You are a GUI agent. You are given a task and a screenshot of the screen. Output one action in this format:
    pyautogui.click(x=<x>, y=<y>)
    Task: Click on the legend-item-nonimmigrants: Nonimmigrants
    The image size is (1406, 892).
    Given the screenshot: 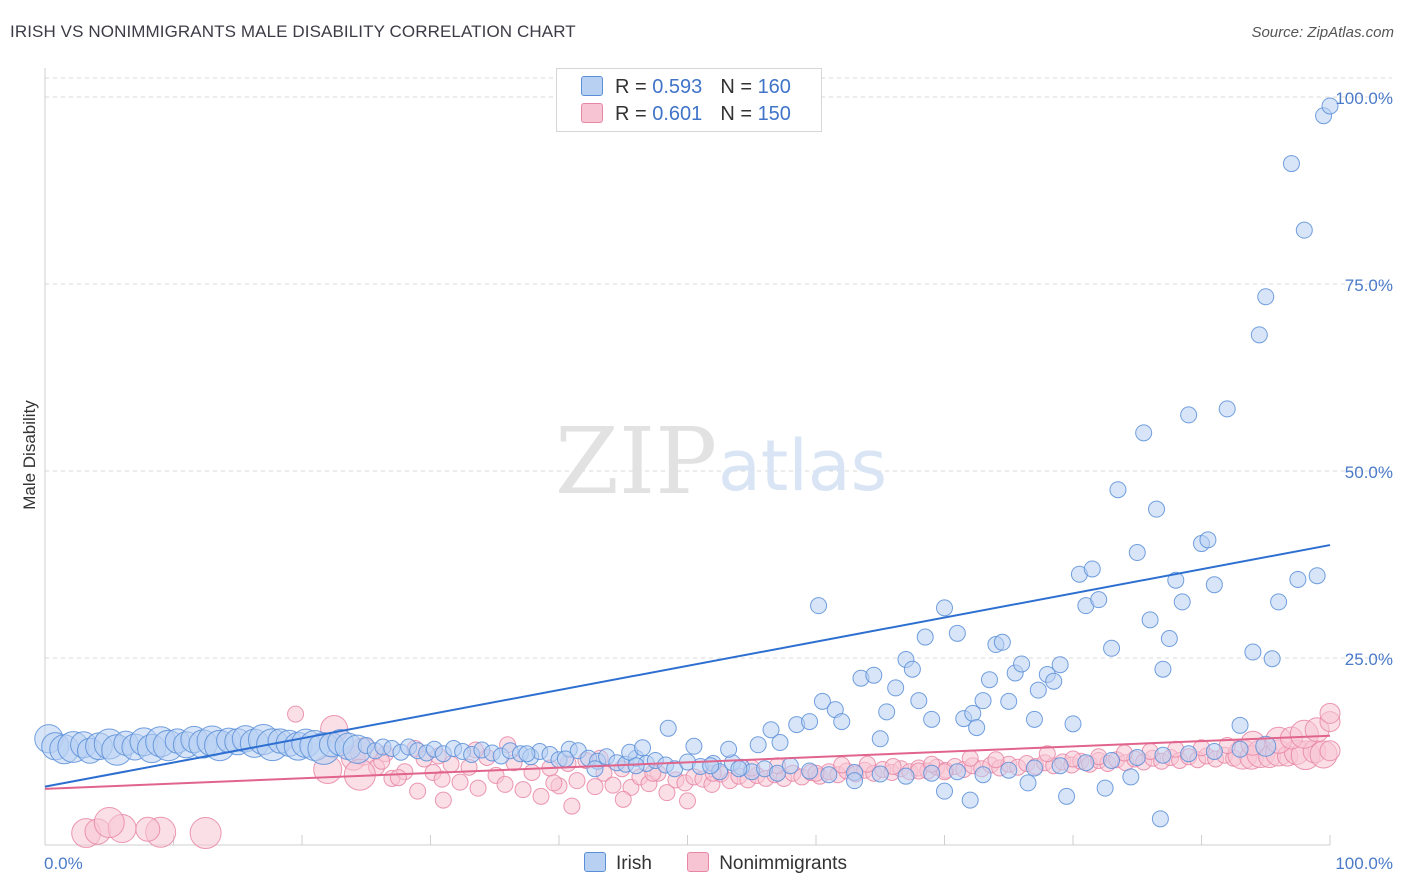 What is the action you would take?
    pyautogui.click(x=767, y=863)
    